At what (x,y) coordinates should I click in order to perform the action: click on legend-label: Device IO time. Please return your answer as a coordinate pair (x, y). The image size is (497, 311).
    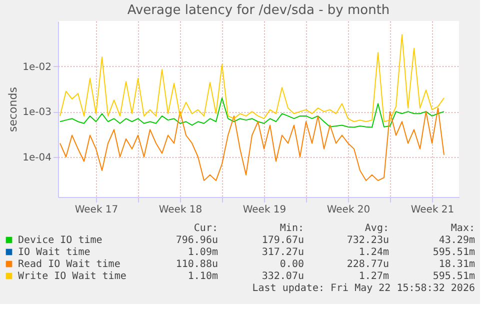
    Looking at the image, I should click on (60, 240).